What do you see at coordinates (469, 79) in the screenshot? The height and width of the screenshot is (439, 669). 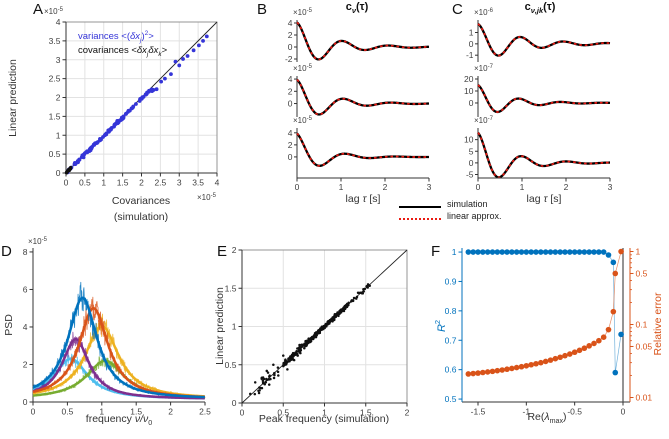 I see `svg-text: 20` at bounding box center [469, 79].